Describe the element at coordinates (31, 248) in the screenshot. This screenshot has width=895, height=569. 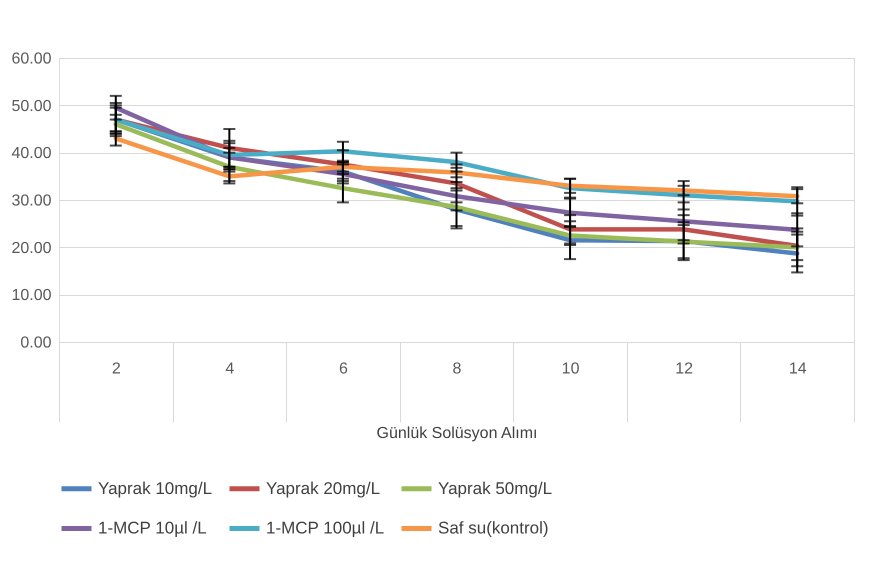
I see `y-tick-label: 20.00` at that location.